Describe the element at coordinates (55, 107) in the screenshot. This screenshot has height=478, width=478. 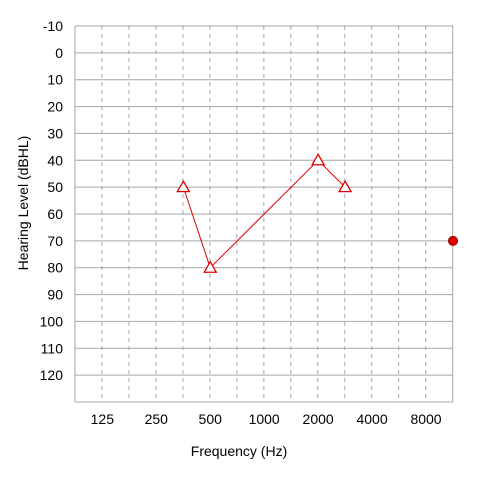
I see `y-tick-label: 20` at that location.